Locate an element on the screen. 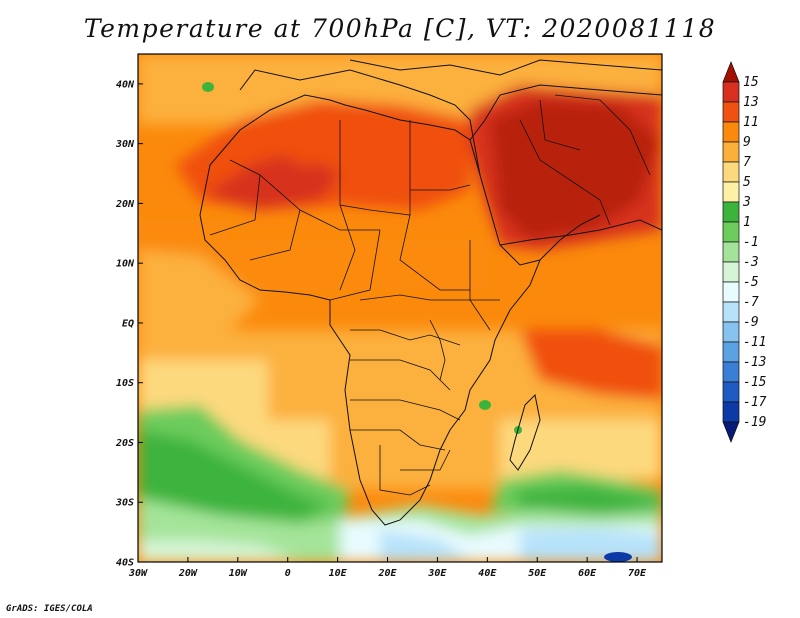 This screenshot has width=800, height=618. colorbar-label: 1 is located at coordinates (747, 222).